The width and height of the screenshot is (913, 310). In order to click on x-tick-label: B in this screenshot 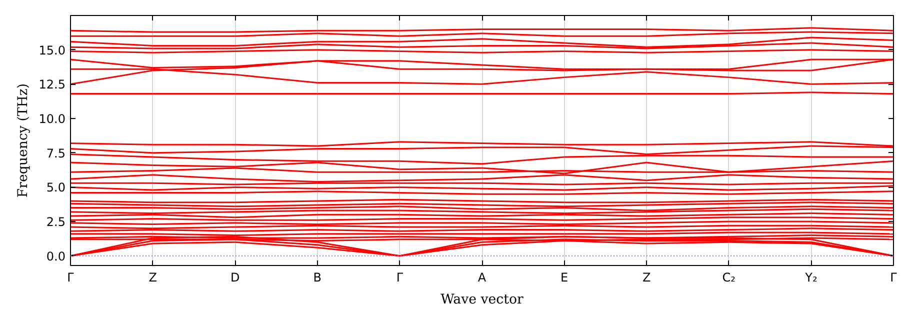, I will do `click(317, 277)`.